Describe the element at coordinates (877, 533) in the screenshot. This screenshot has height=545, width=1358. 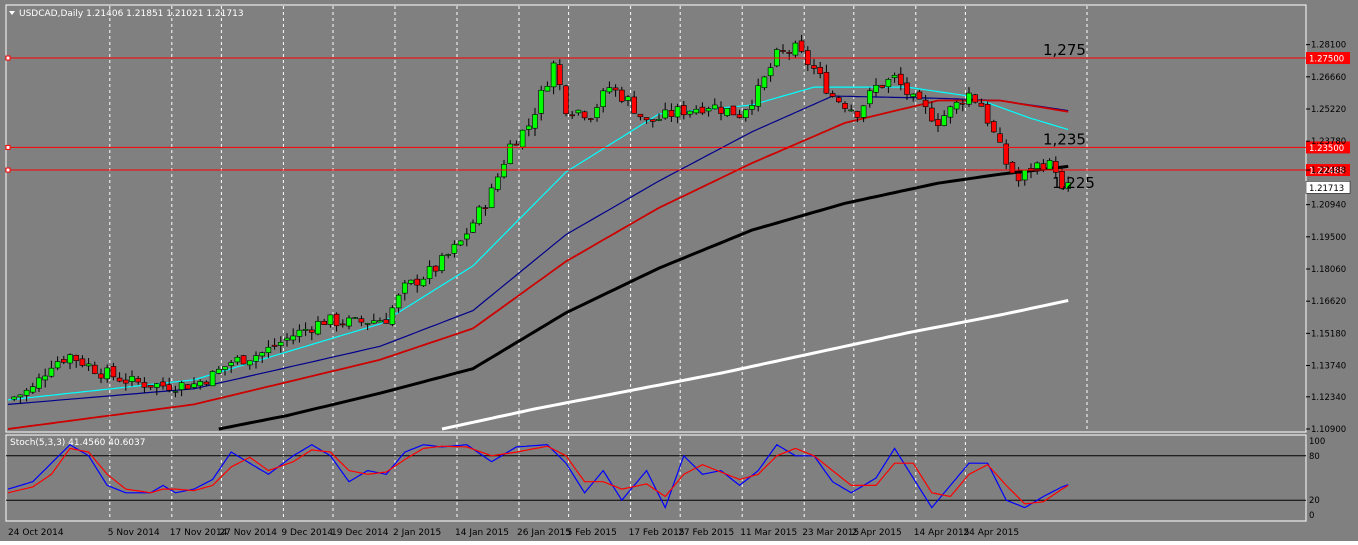
I see `x-tick-label: 2 Apr 2015` at that location.